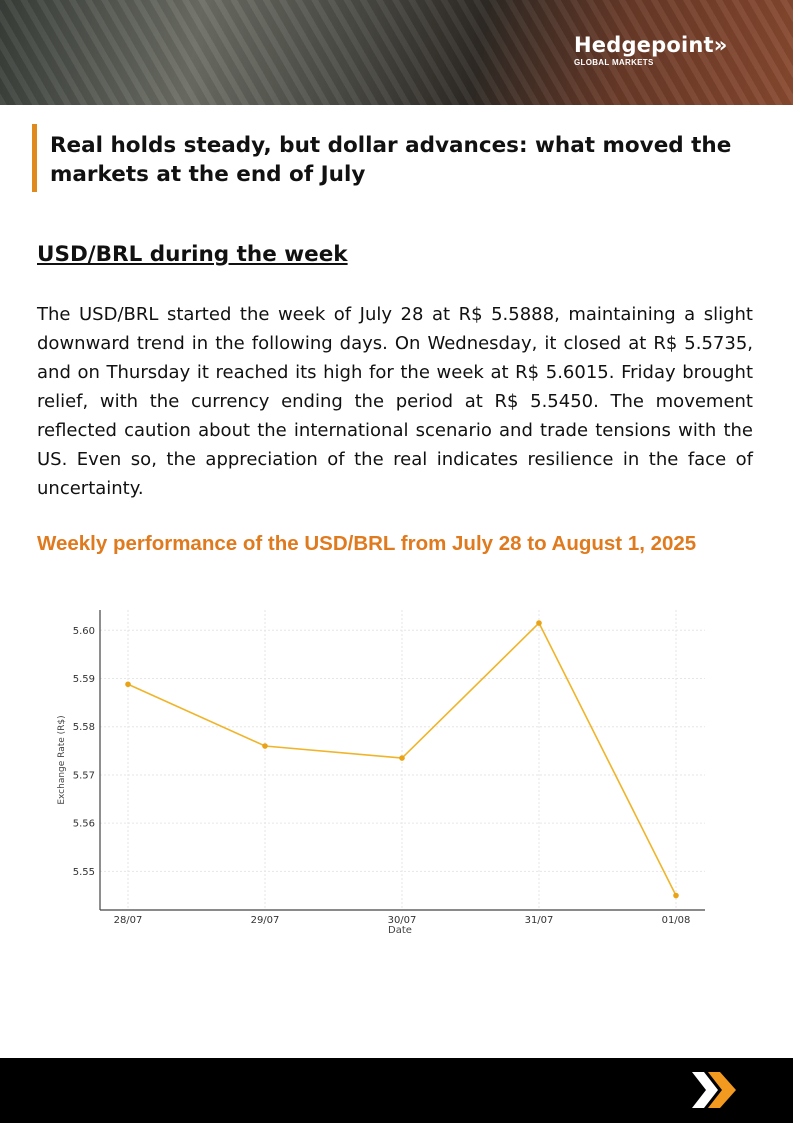 Image resolution: width=793 pixels, height=1123 pixels. I want to click on section-heading: USD/BRL during the week, so click(192, 254).